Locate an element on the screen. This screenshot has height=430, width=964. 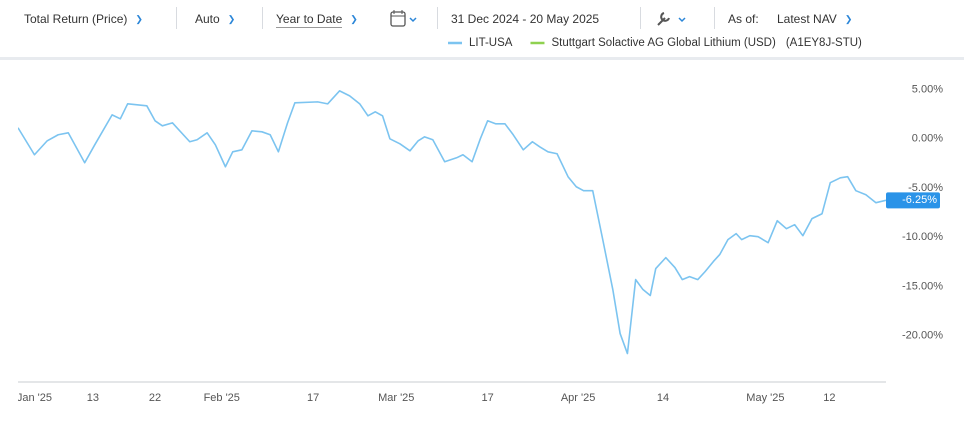
calendar-button is located at coordinates (404, 19).